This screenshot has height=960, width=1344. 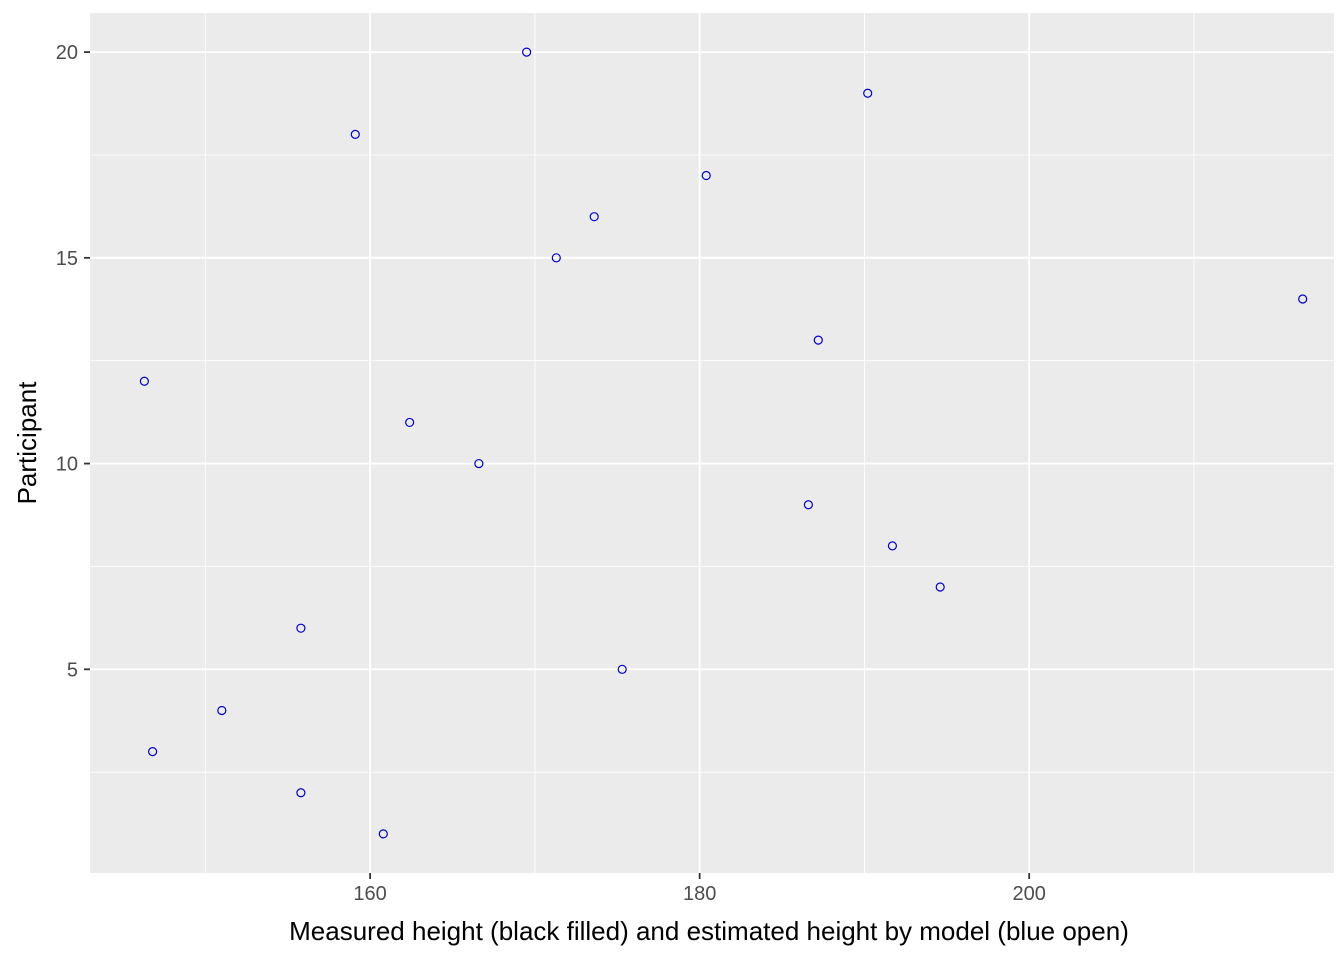 I want to click on y-tick-label: 5, so click(x=72, y=670).